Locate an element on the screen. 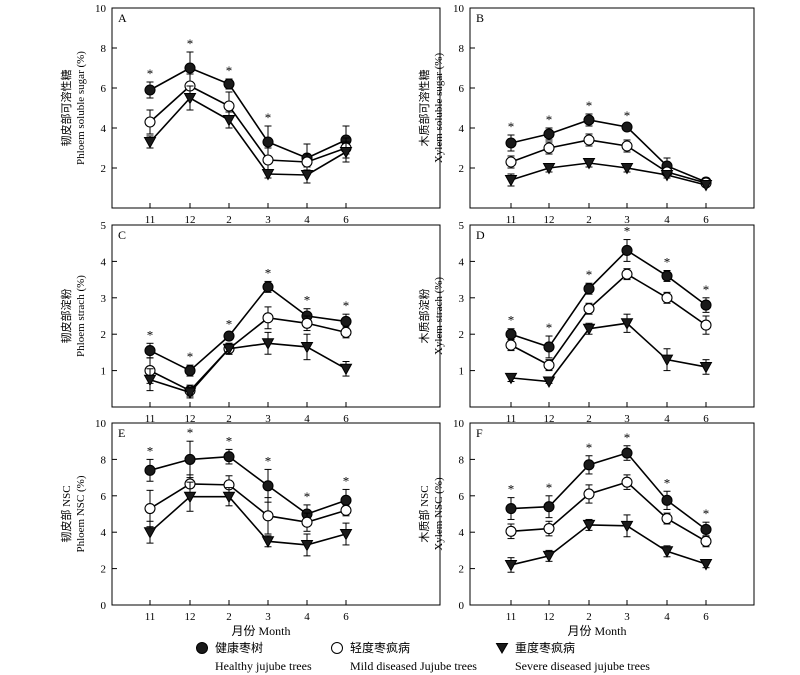 This screenshot has height=675, width=800. x-axis-title: 月份 Month is located at coordinates (596, 631).